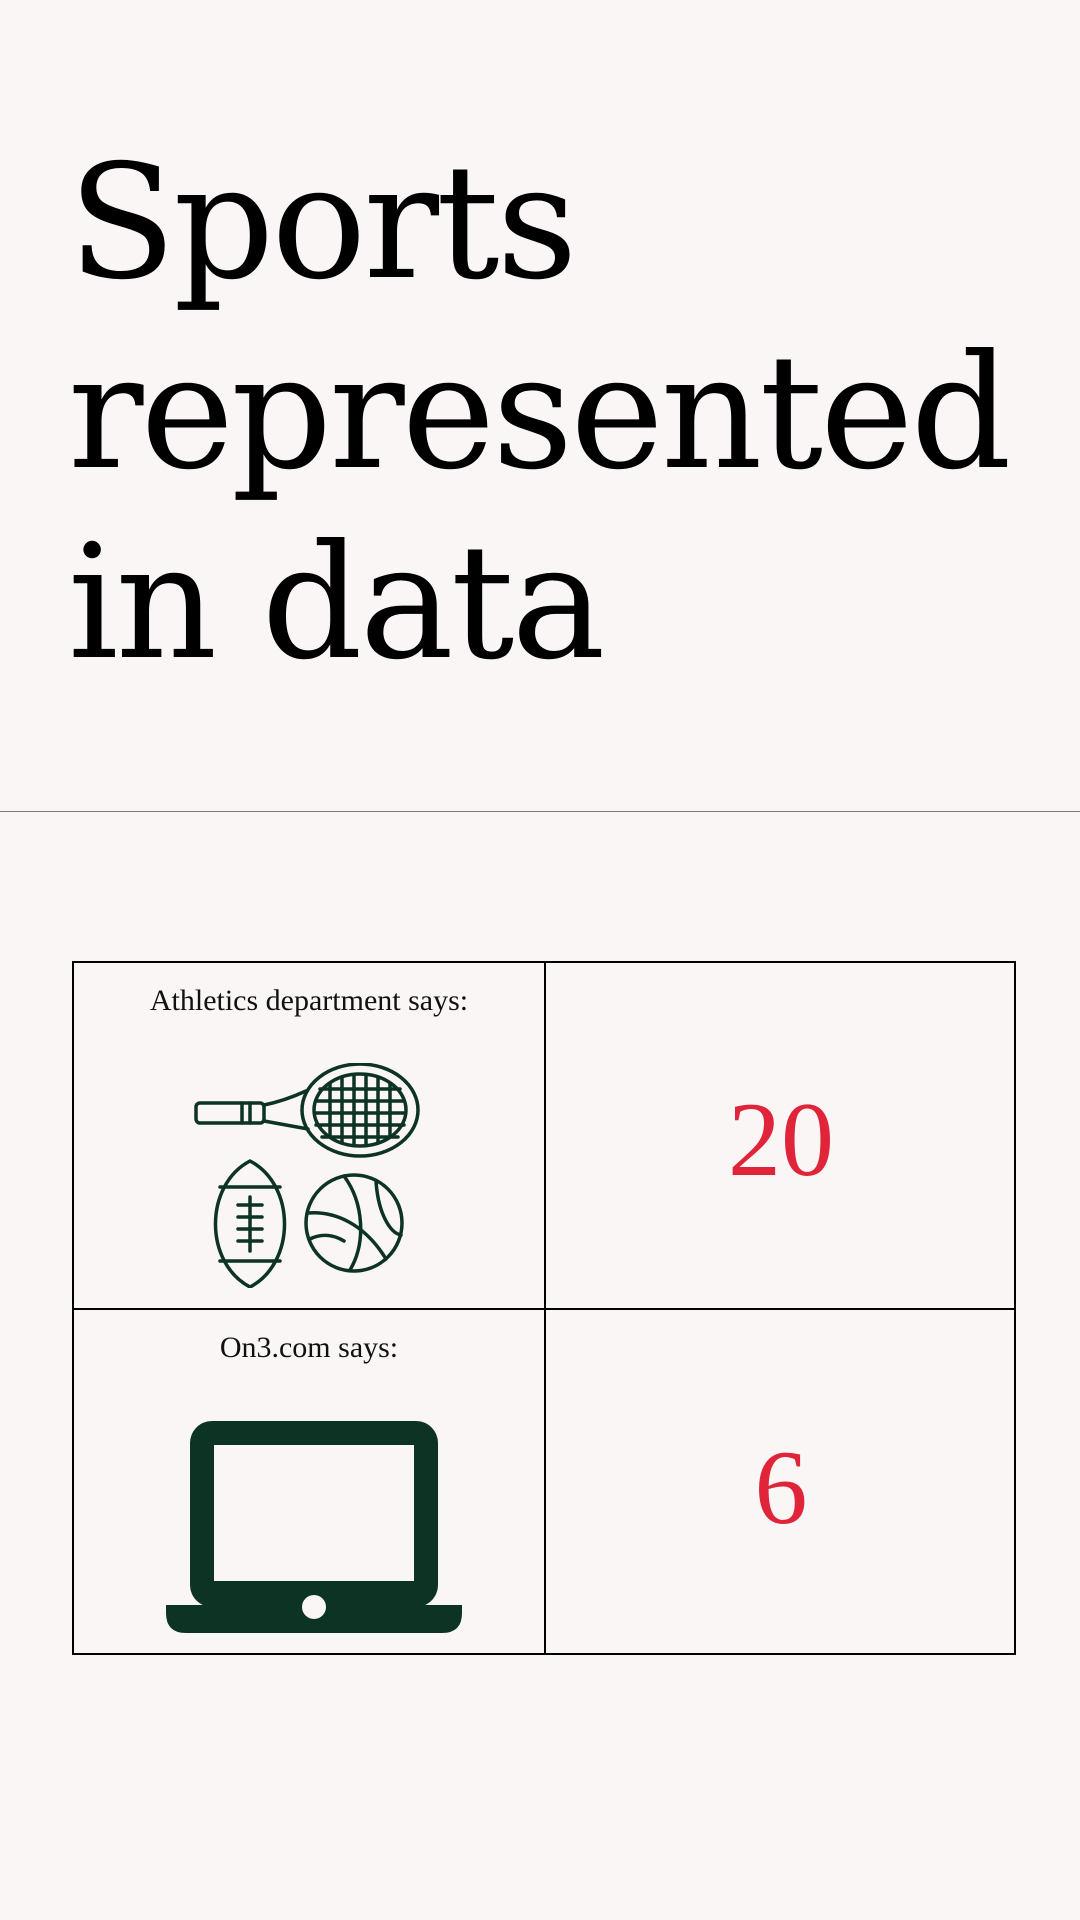  I want to click on table-horizontal-divider, so click(544, 1309).